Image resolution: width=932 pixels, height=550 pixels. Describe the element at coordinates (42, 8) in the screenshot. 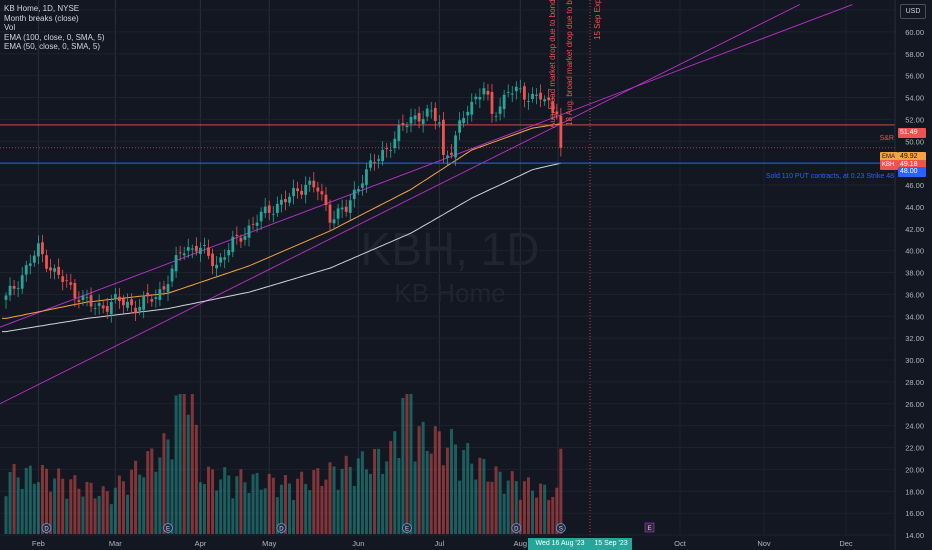

I see `legend-title: KB Home, 1D, NYSE` at that location.